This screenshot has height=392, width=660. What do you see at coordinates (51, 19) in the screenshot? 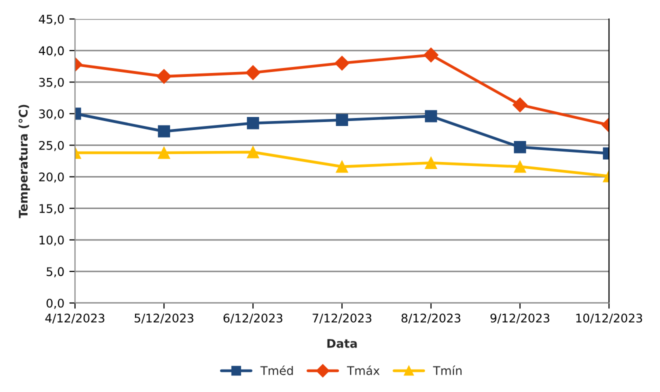
I see `y-tick-label: 45,0` at bounding box center [51, 19].